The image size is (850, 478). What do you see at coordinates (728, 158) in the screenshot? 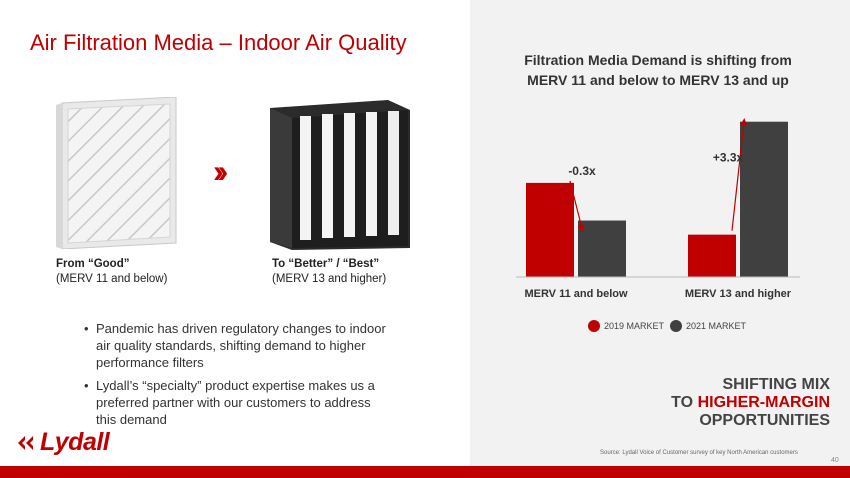
I see `change-annotation: +3.3x` at bounding box center [728, 158].